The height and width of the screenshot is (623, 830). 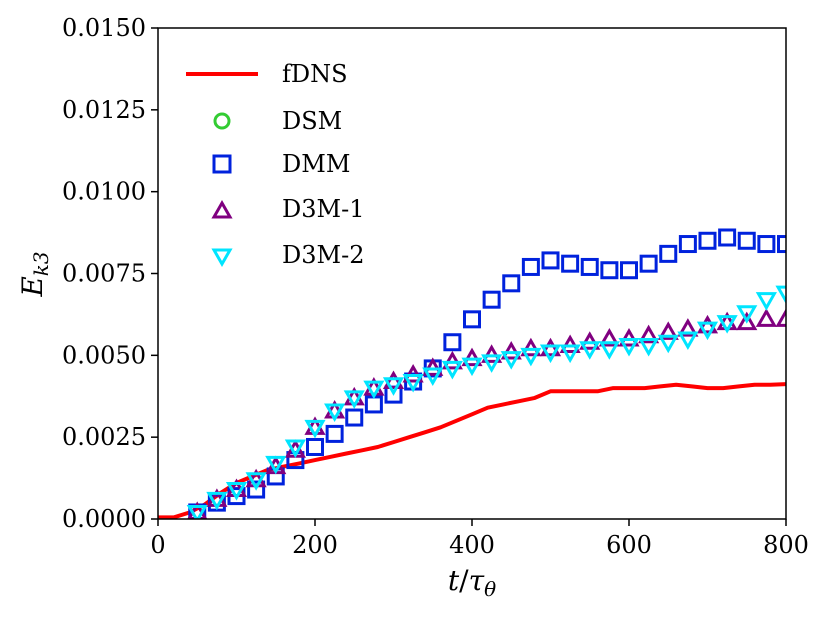 What do you see at coordinates (315, 74) in the screenshot?
I see `legend-label-fdns: fDNS` at bounding box center [315, 74].